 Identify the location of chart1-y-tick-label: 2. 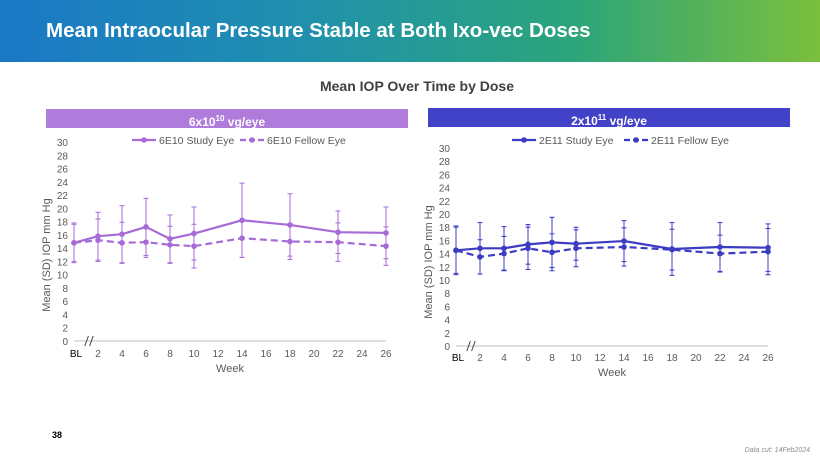
(65, 329).